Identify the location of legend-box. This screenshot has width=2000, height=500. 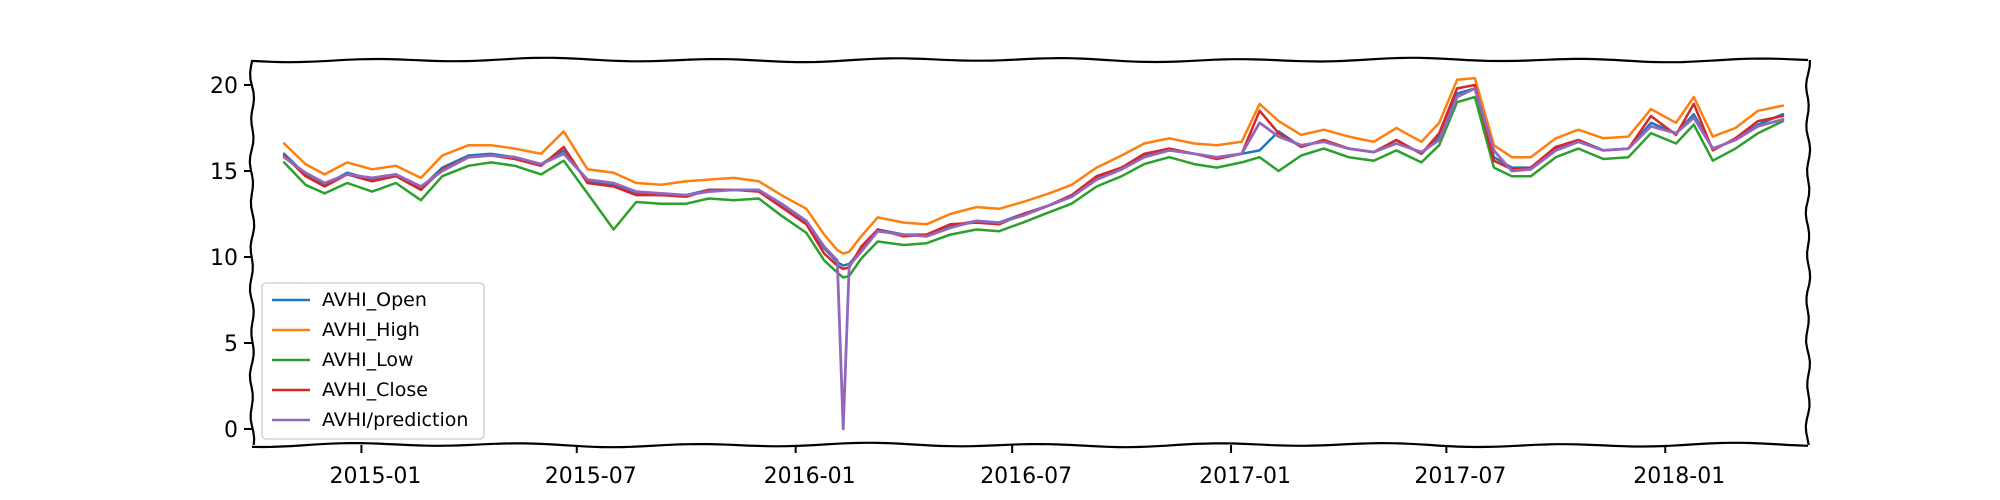
(373, 361).